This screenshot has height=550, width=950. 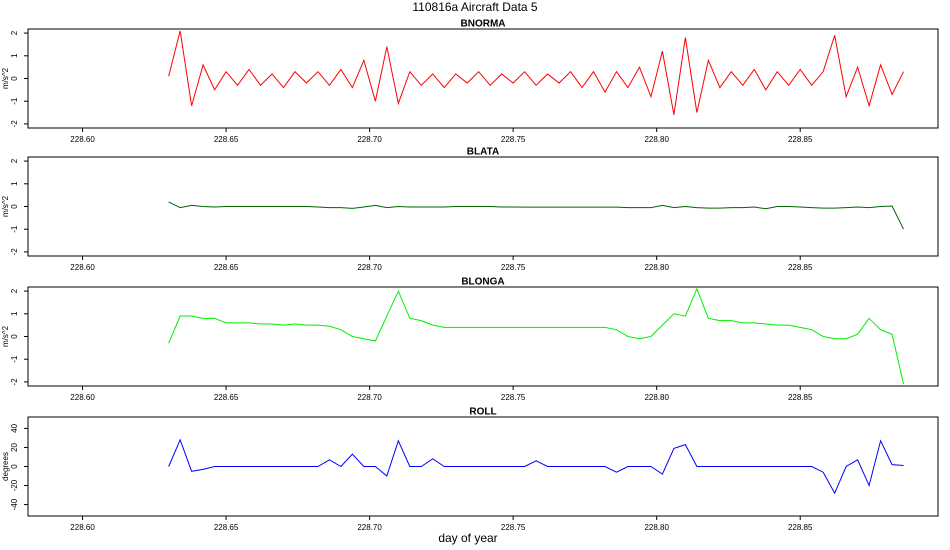 I want to click on panel-title: BNORMA, so click(x=483, y=24).